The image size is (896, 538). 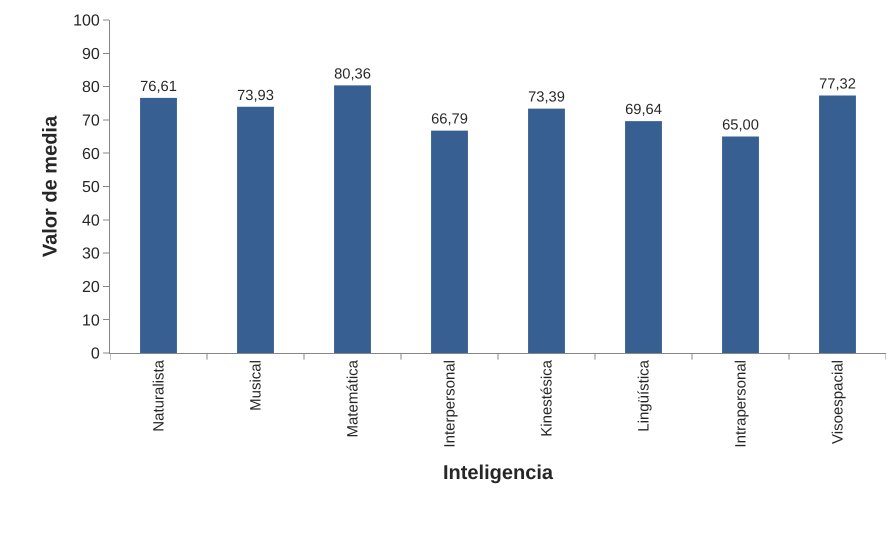 I want to click on y-tick-label: 70, so click(x=91, y=121).